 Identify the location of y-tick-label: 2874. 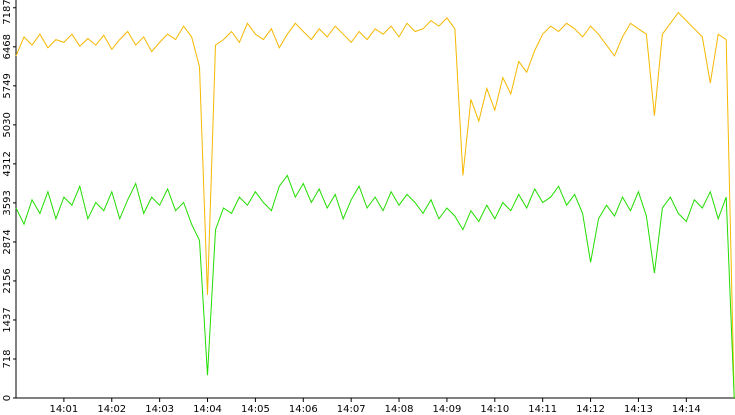
(7, 241).